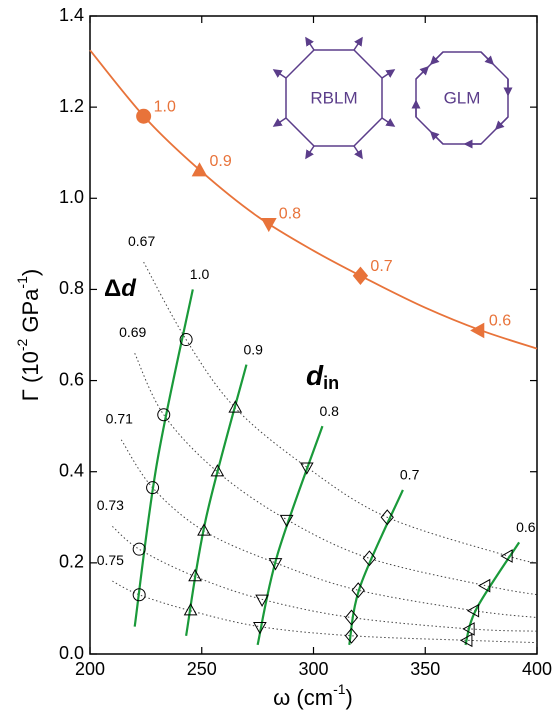 This screenshot has height=719, width=553. What do you see at coordinates (112, 288) in the screenshot?
I see `delta: Δ` at bounding box center [112, 288].